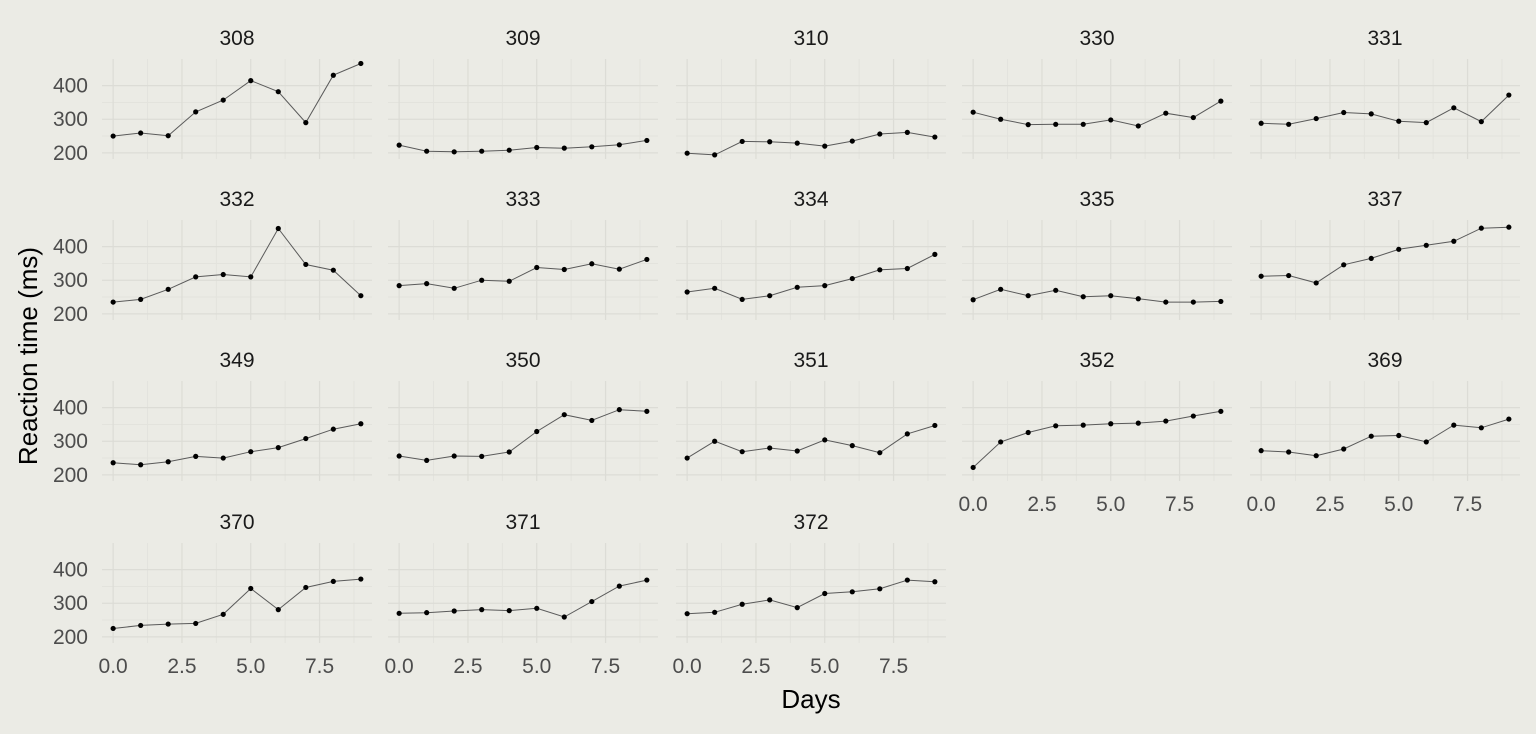  What do you see at coordinates (1384, 38) in the screenshot?
I see `facet-title: 331` at bounding box center [1384, 38].